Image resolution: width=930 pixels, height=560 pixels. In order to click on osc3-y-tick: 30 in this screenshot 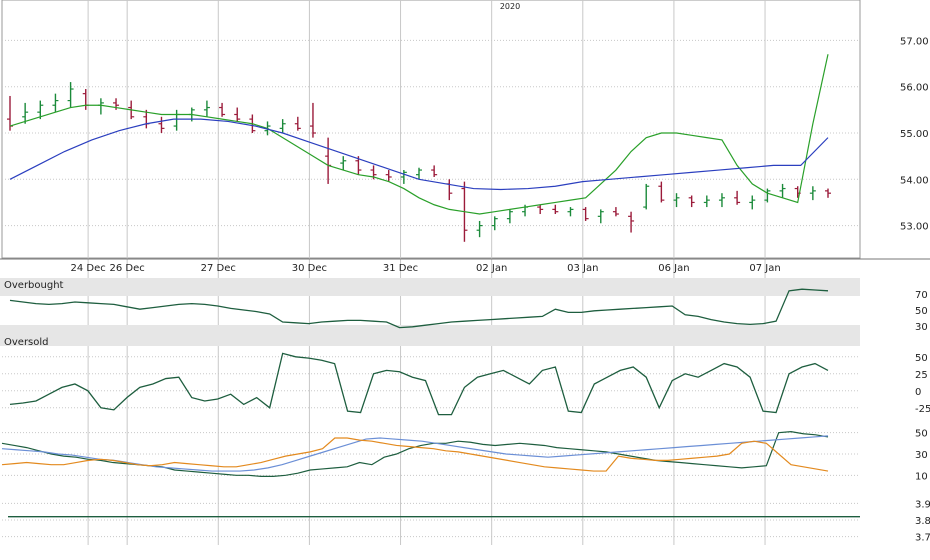, I will do `click(921, 455)`.